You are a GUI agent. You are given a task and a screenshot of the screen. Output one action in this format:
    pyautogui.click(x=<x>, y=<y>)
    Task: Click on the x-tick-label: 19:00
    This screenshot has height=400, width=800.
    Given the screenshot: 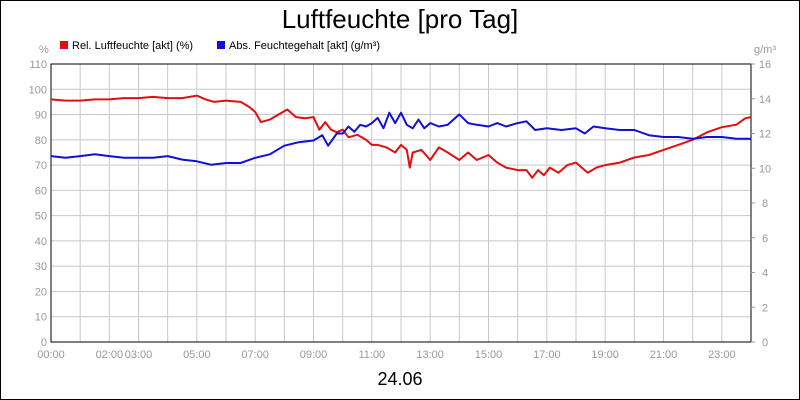 What is the action you would take?
    pyautogui.click(x=605, y=355)
    